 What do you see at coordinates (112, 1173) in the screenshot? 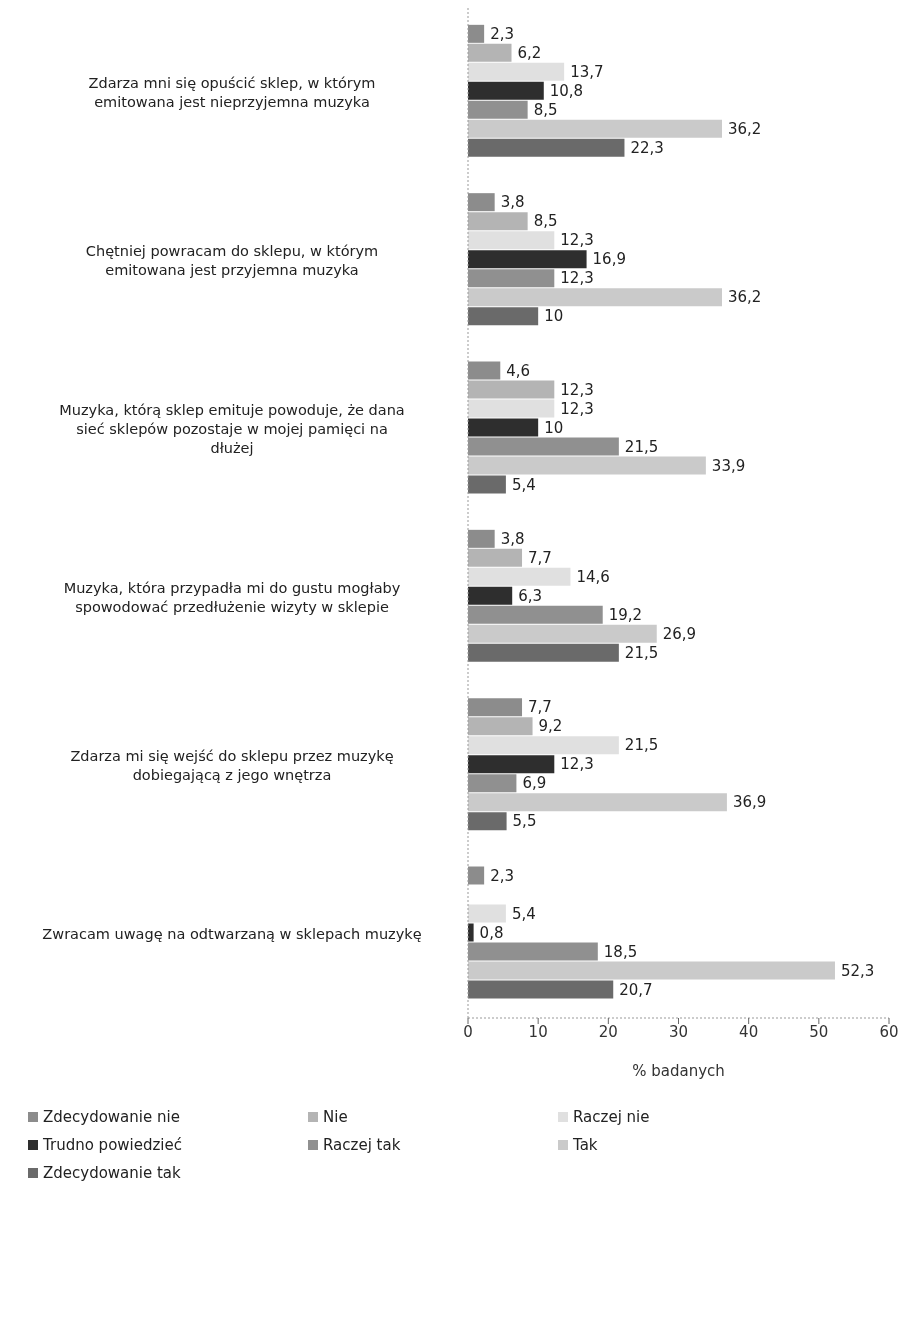
I see `legend-label: Zdecydowanie tak` at bounding box center [112, 1173].